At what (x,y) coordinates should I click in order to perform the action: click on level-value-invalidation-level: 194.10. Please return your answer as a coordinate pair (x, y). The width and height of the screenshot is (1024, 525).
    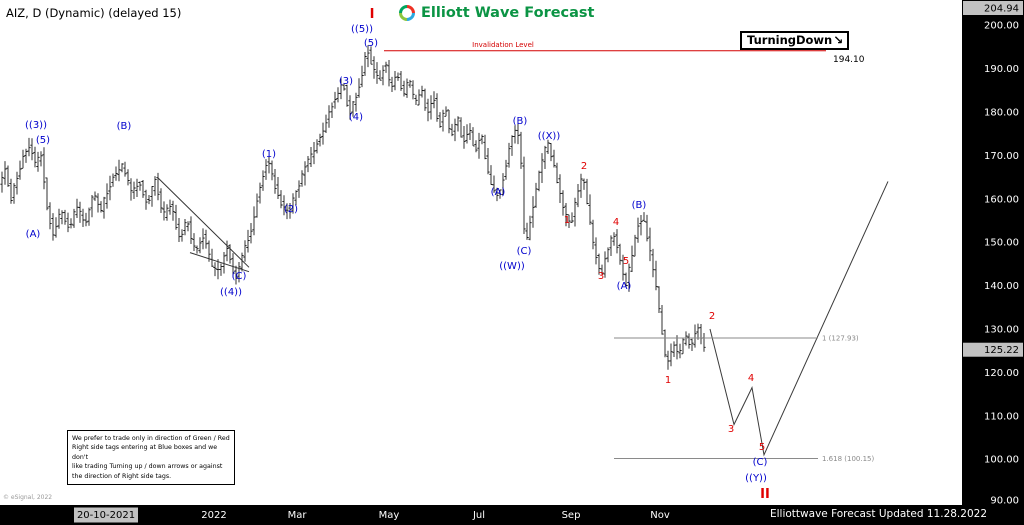
    Looking at the image, I should click on (849, 60).